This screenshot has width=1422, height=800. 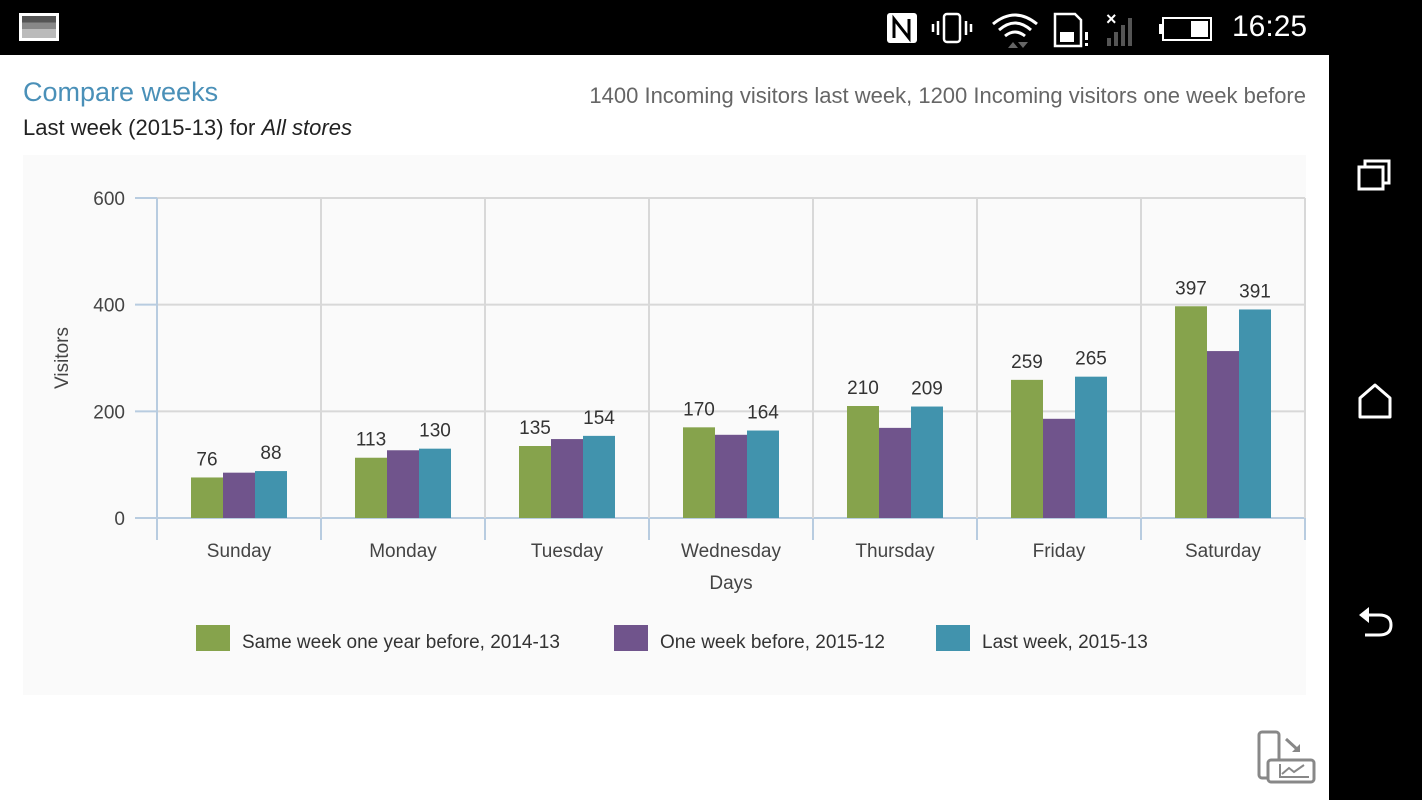 What do you see at coordinates (1191, 288) in the screenshot?
I see `data-label: 397` at bounding box center [1191, 288].